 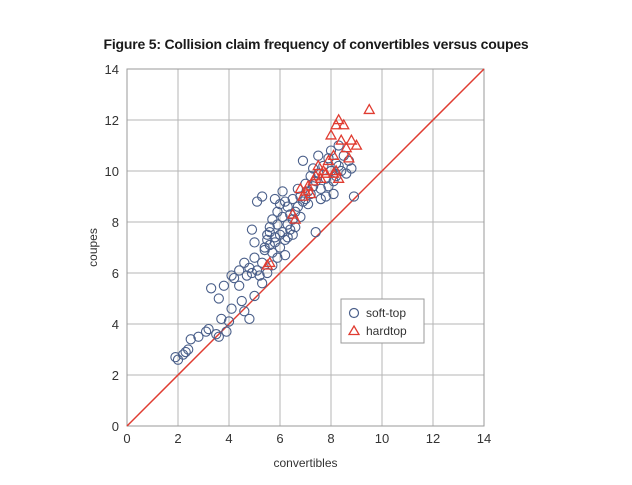 I want to click on y-tick-label: 6, so click(x=115, y=273).